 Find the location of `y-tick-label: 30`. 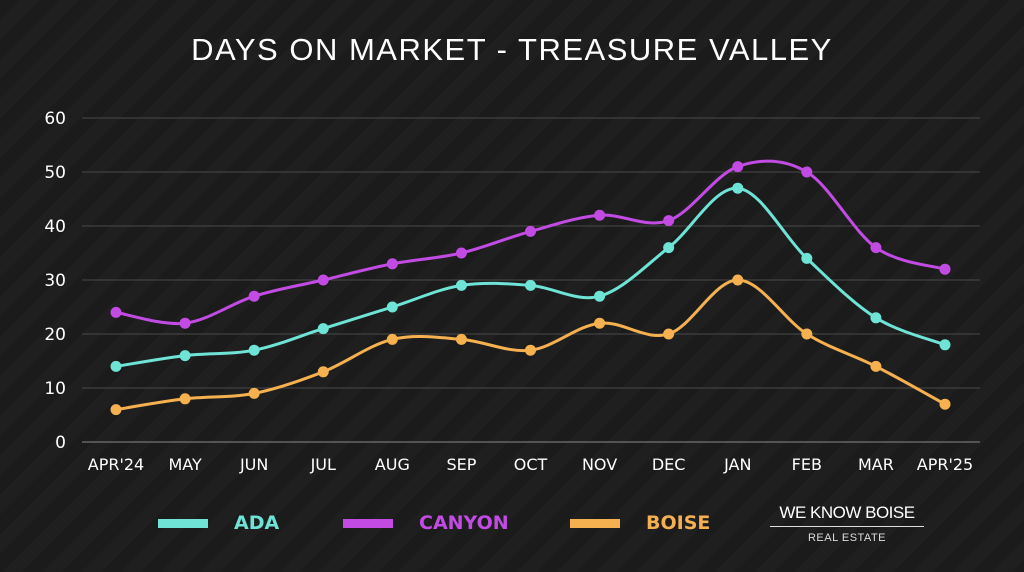

y-tick-label: 30 is located at coordinates (55, 281).